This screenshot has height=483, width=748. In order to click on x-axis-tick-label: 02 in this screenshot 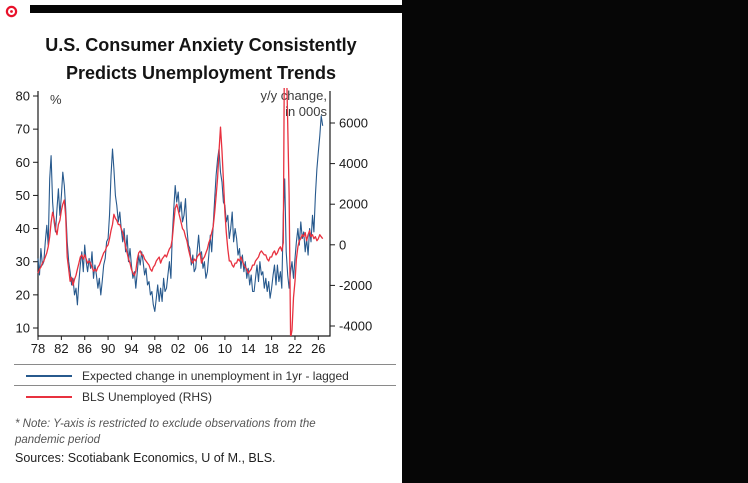, I will do `click(178, 348)`.